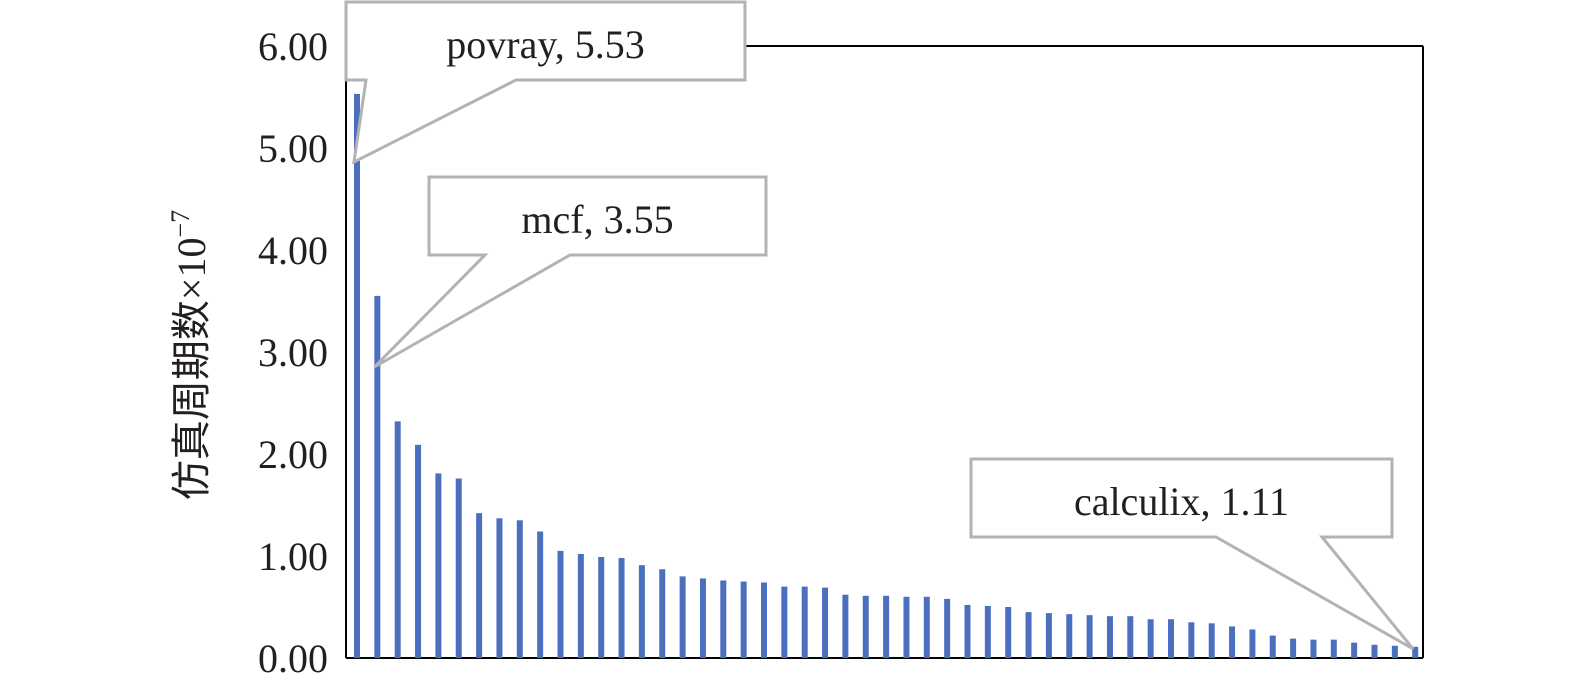 The width and height of the screenshot is (1575, 693). What do you see at coordinates (293, 250) in the screenshot?
I see `y-tick-label: 4.00` at bounding box center [293, 250].